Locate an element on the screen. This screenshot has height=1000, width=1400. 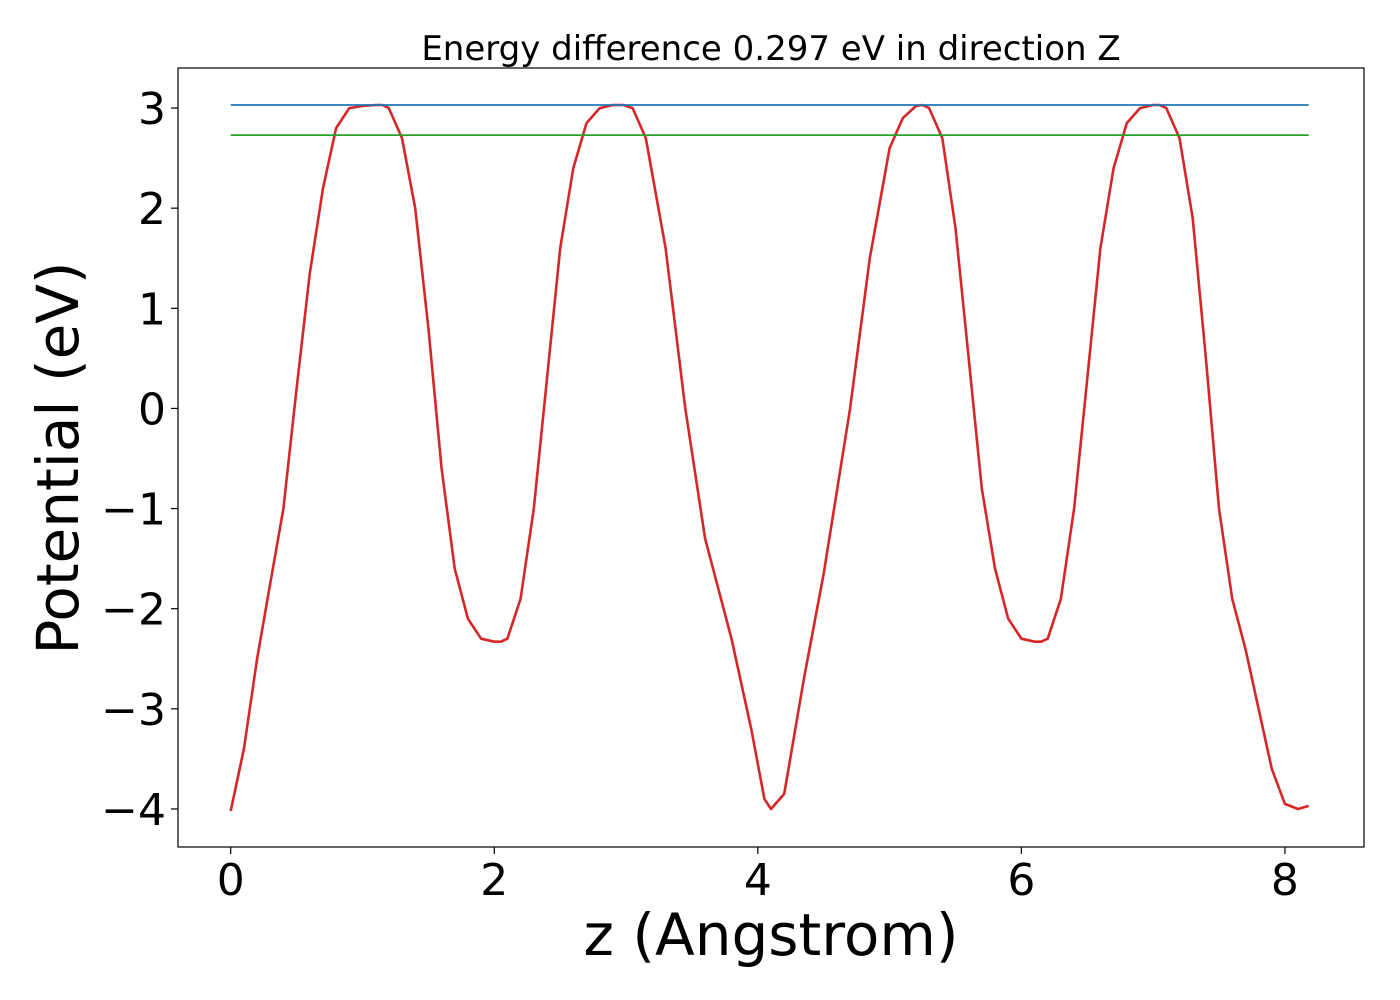
y-tick-label: −2 is located at coordinates (133, 610).